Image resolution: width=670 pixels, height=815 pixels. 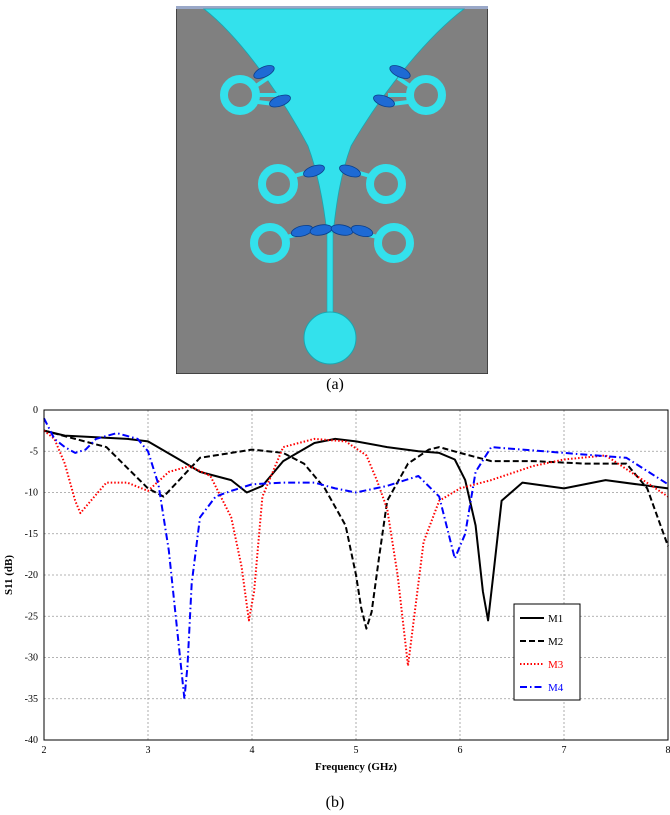 What do you see at coordinates (330, 274) in the screenshot?
I see `feed-line` at bounding box center [330, 274].